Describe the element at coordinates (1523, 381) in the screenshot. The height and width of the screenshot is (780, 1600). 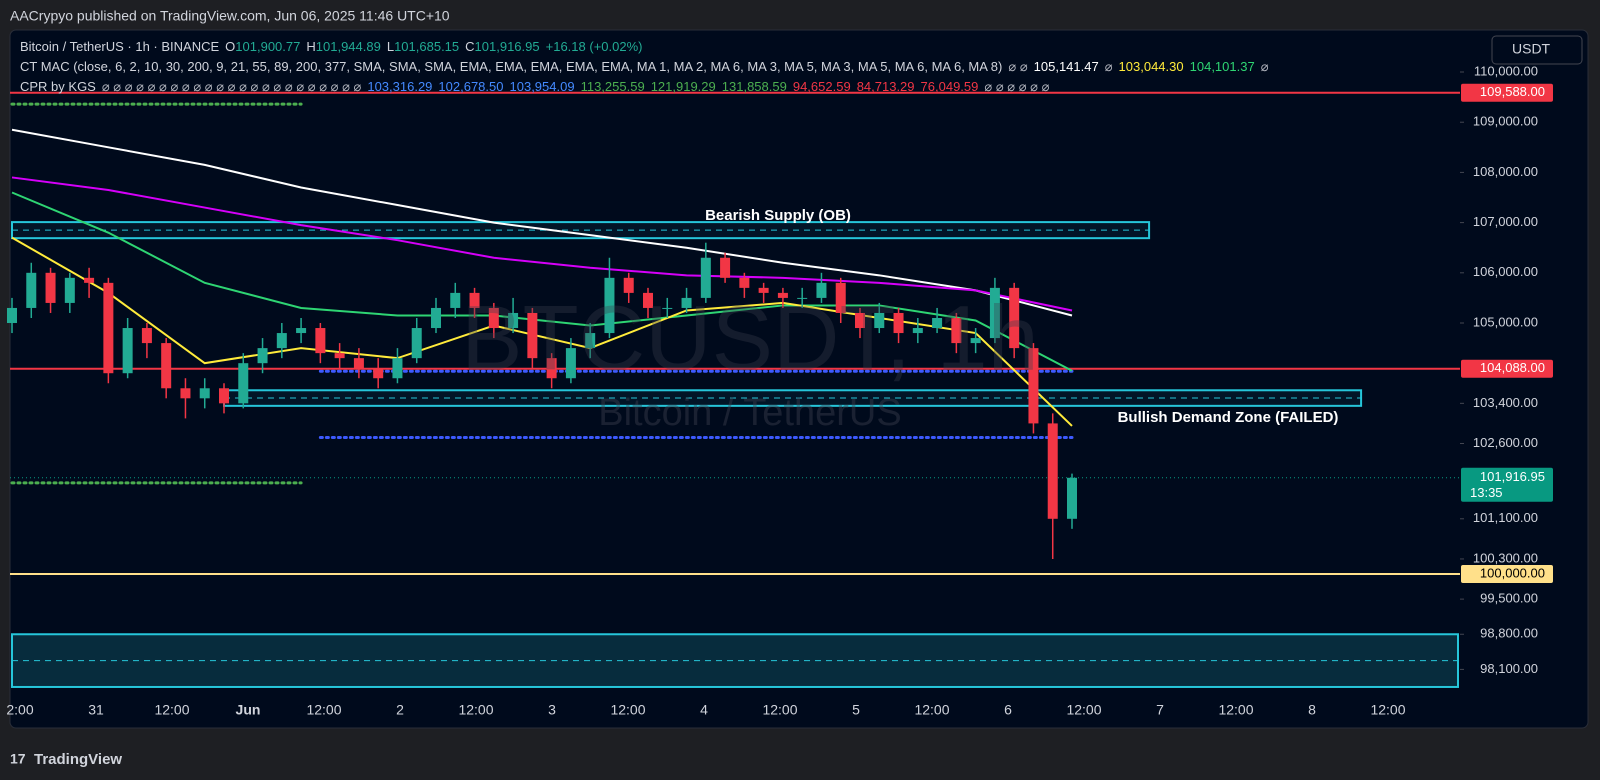
I see `price-axis` at that location.